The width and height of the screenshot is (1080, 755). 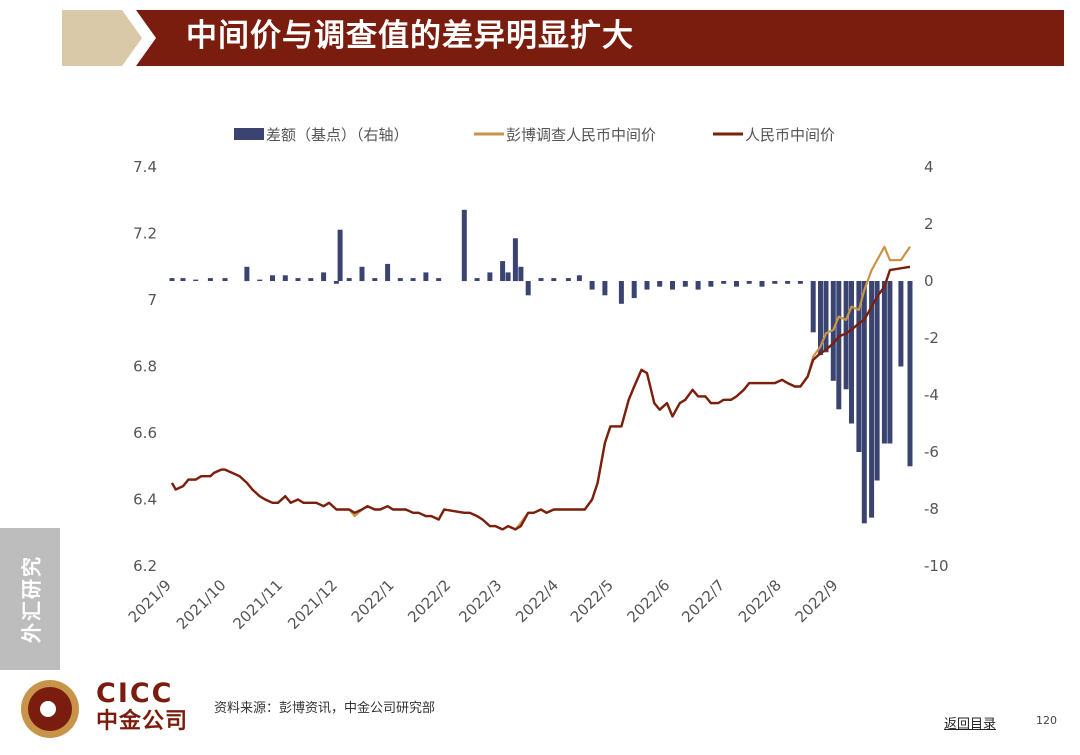 I want to click on x-tick-label: 2022/8, so click(x=760, y=601).